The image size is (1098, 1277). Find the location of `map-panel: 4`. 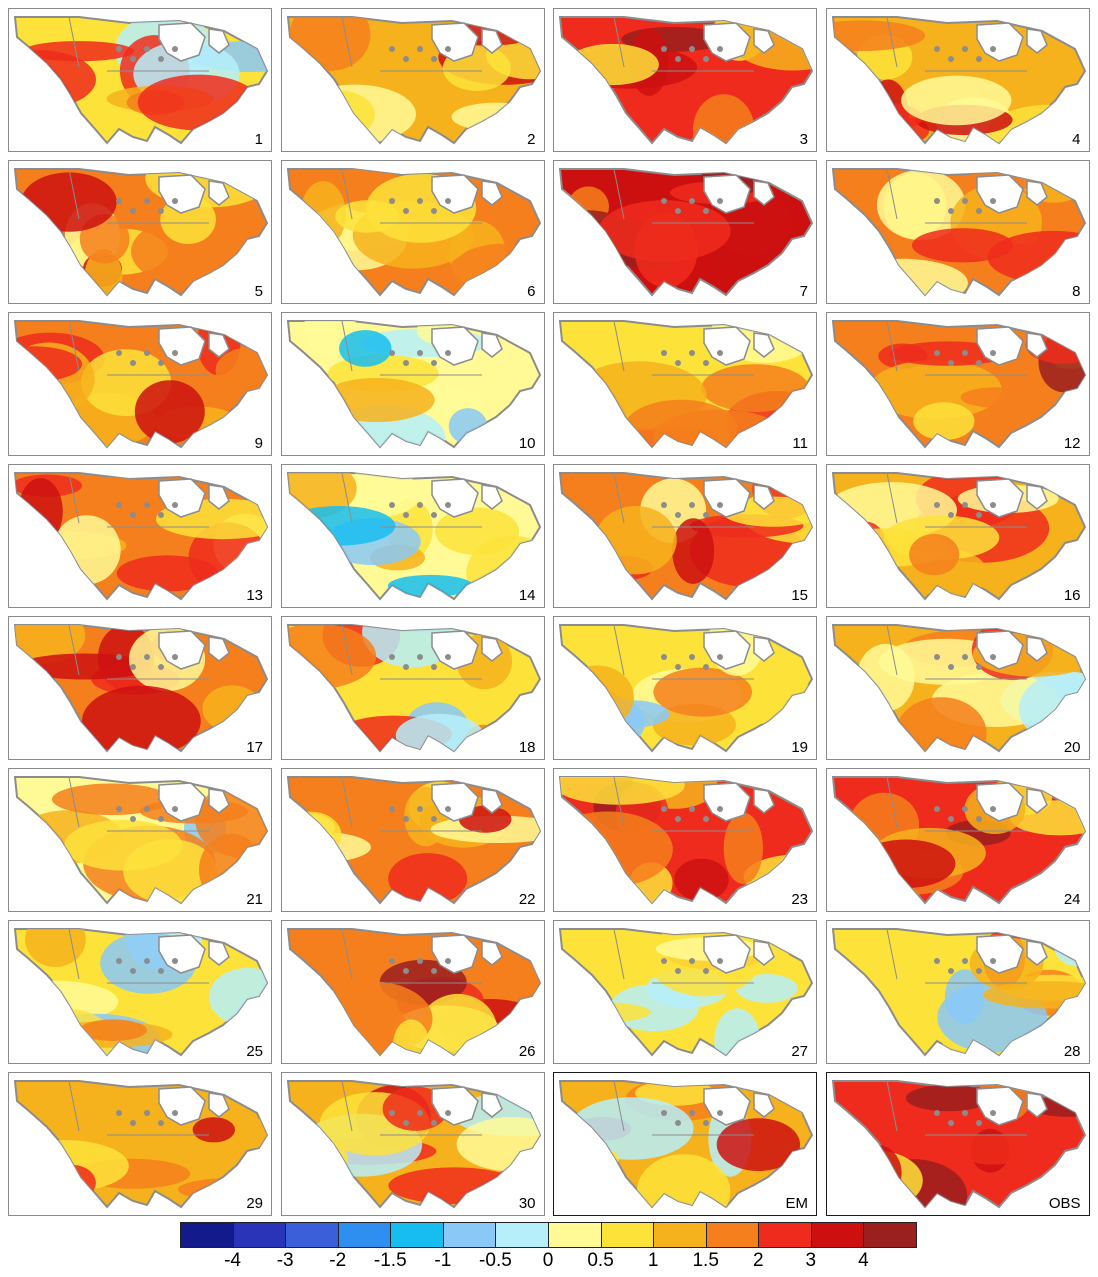

map-panel: 4 is located at coordinates (957, 80).